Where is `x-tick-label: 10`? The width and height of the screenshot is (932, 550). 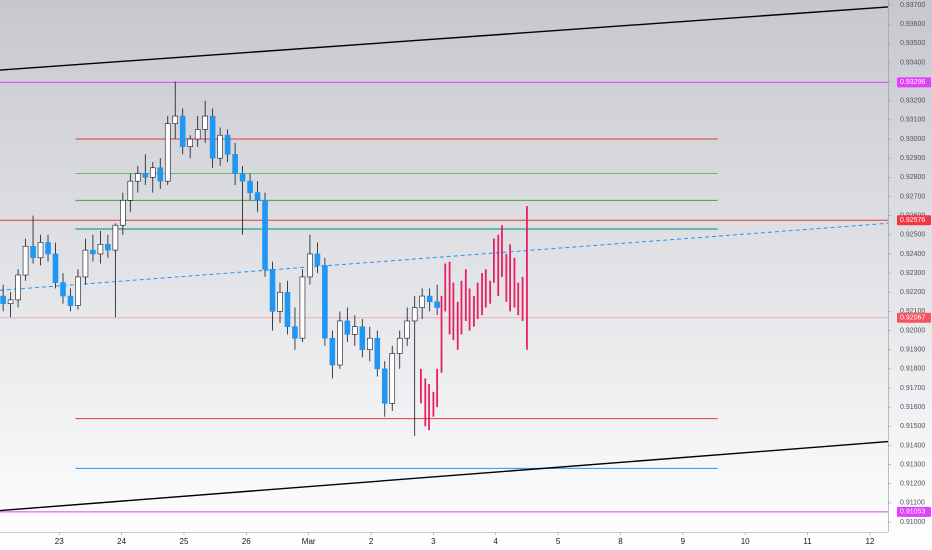 x-tick-label: 10 is located at coordinates (745, 541).